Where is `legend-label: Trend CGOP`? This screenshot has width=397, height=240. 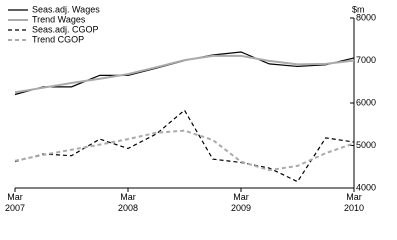 legend-label: Trend CGOP is located at coordinates (58, 39).